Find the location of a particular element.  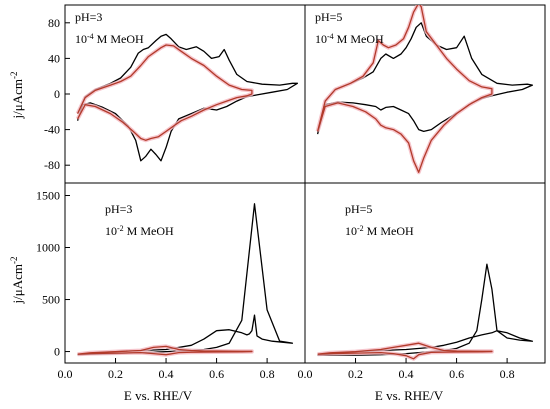

x-axis-title-left: E vs. RHE/V is located at coordinates (158, 395).